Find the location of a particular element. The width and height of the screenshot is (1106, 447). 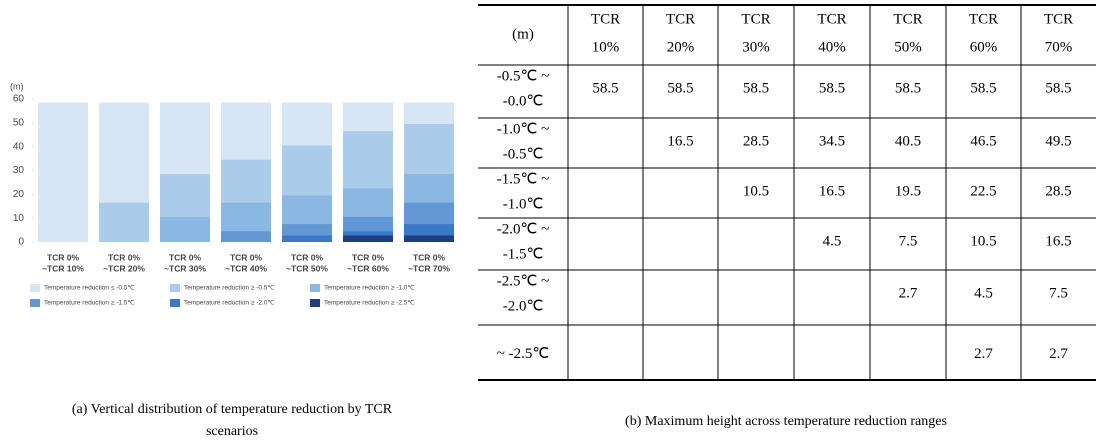

y-tick-label: 0 is located at coordinates (21, 242).